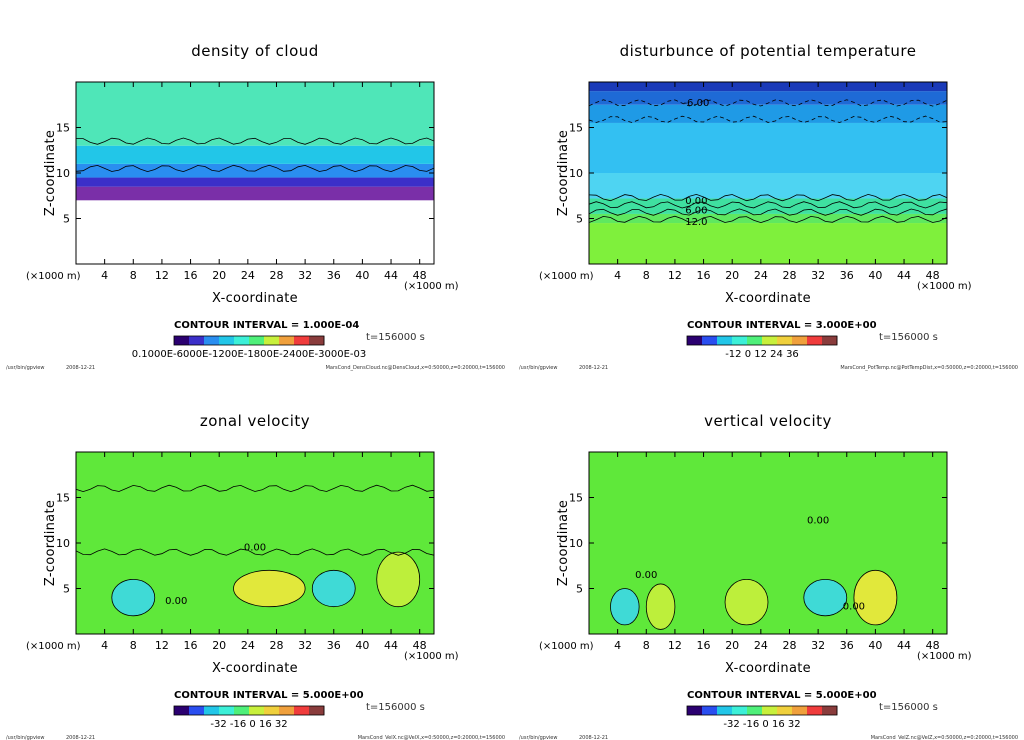 This screenshot has width=1024, height=740. What do you see at coordinates (50, 173) in the screenshot?
I see `y-axis-label: Z-coordinate` at bounding box center [50, 173].